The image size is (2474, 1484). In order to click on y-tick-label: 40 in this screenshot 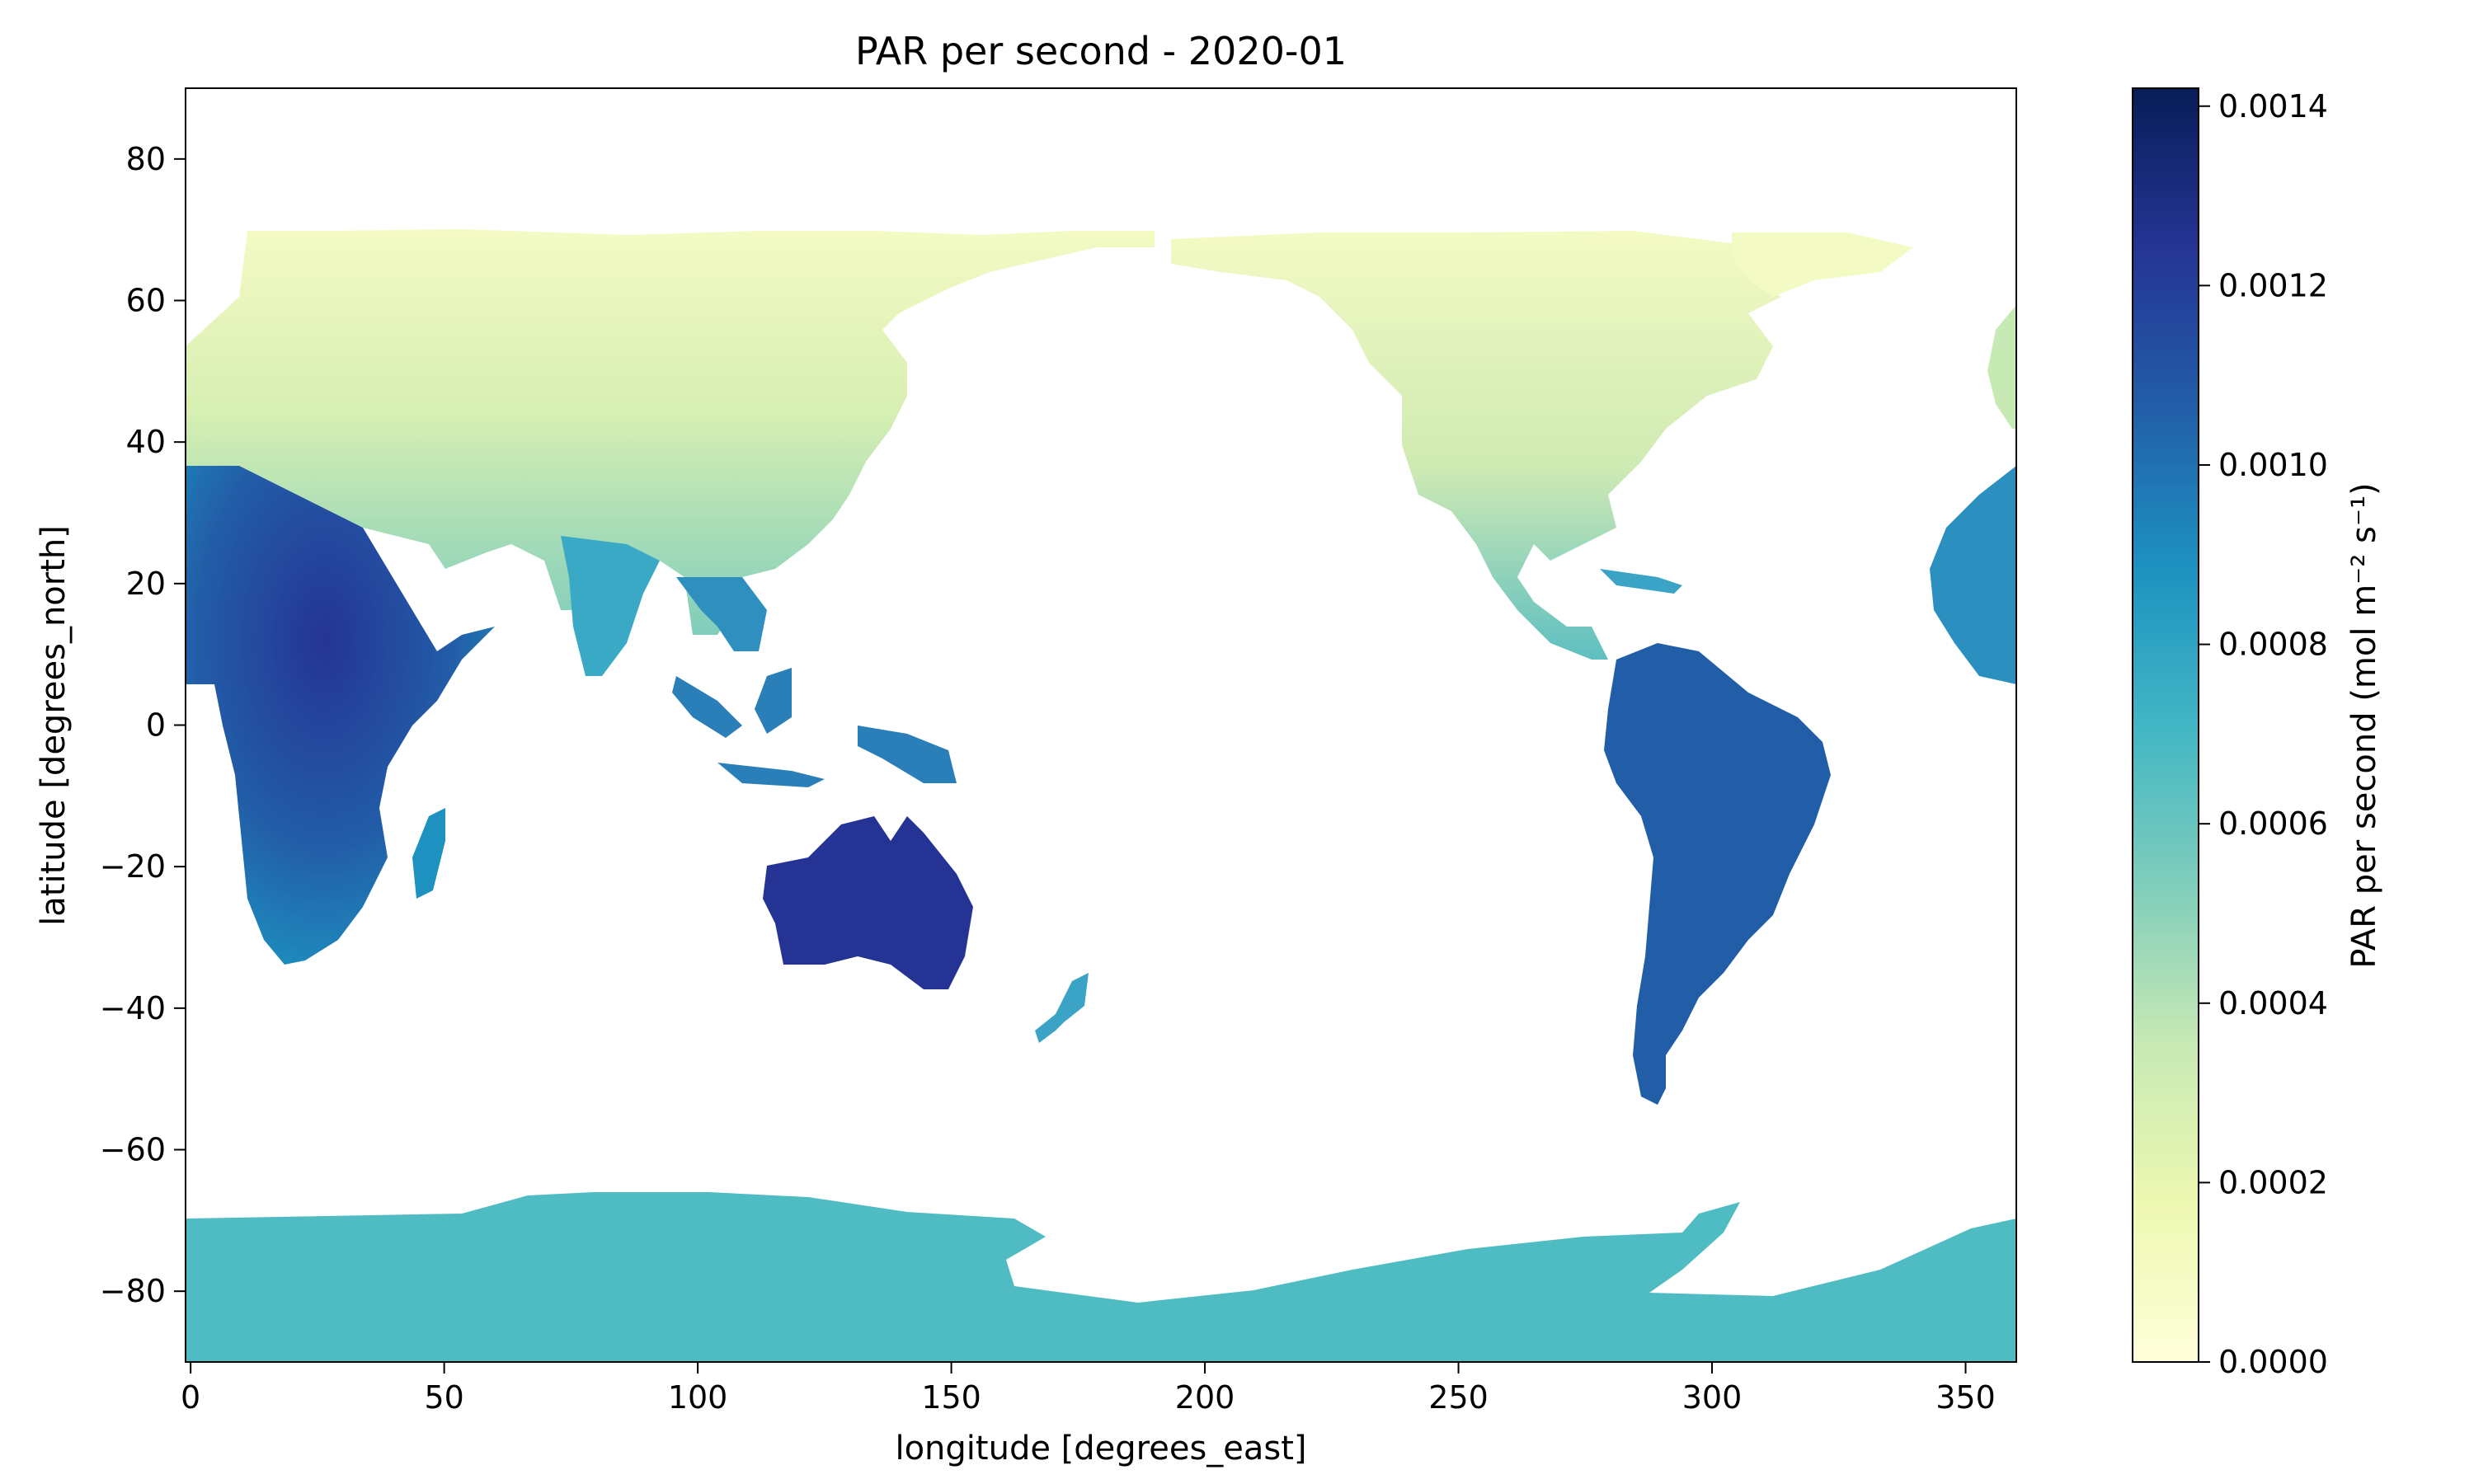, I will do `click(146, 442)`.